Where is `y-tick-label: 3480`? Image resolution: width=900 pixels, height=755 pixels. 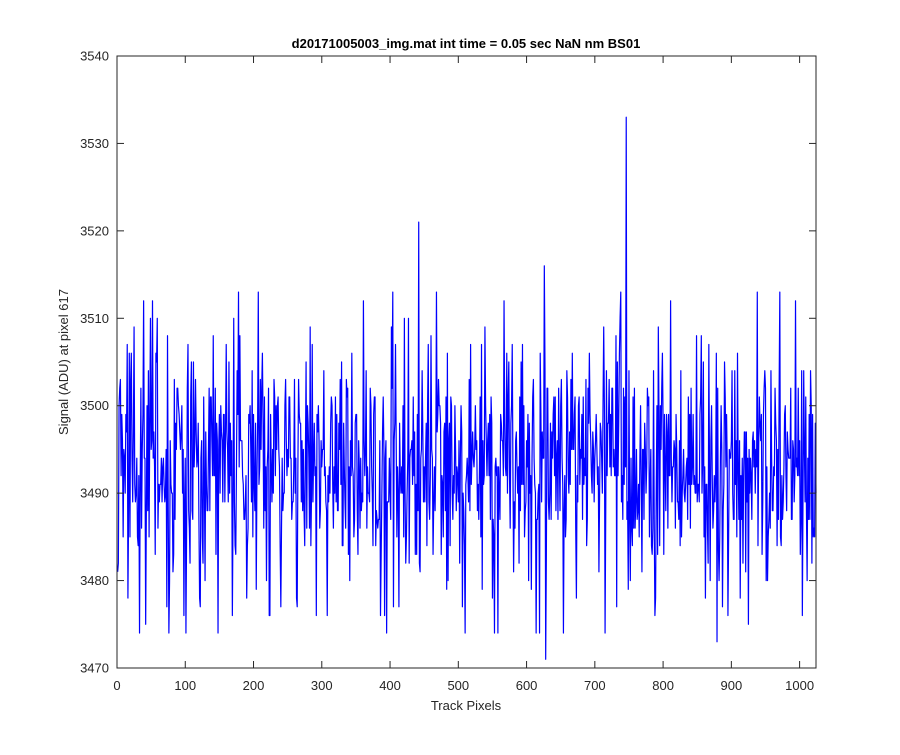
y-tick-label: 3480 is located at coordinates (94, 580).